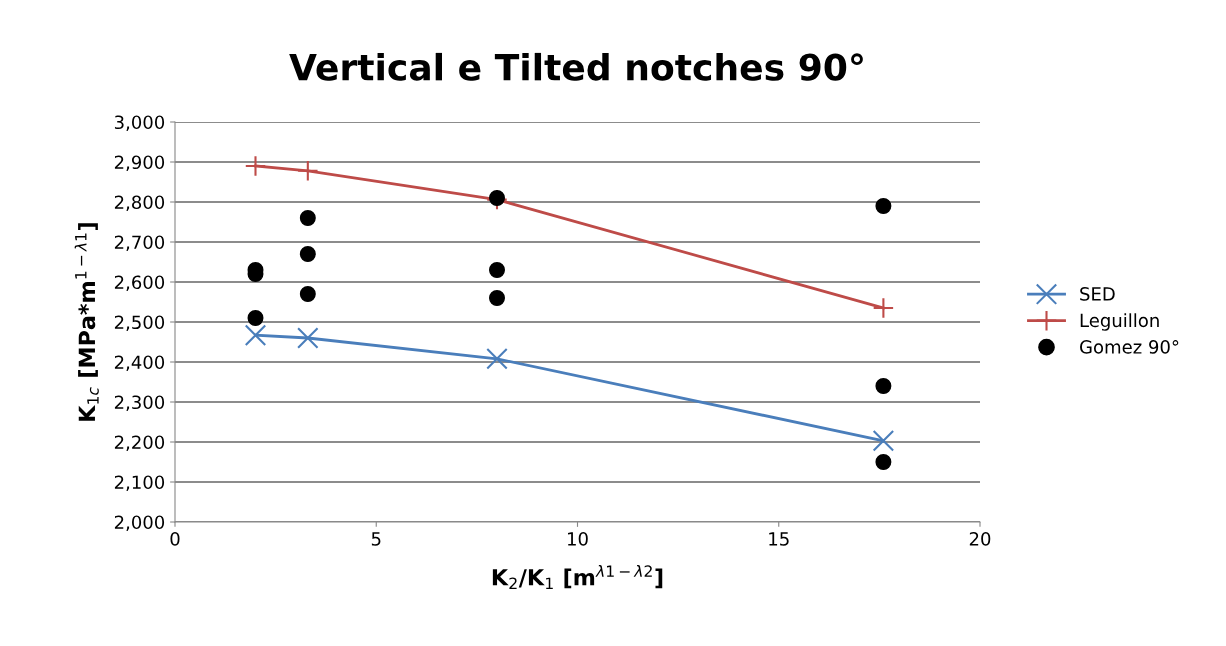  What do you see at coordinates (139, 403) in the screenshot?
I see `y-tick-label: 2,300` at bounding box center [139, 403].